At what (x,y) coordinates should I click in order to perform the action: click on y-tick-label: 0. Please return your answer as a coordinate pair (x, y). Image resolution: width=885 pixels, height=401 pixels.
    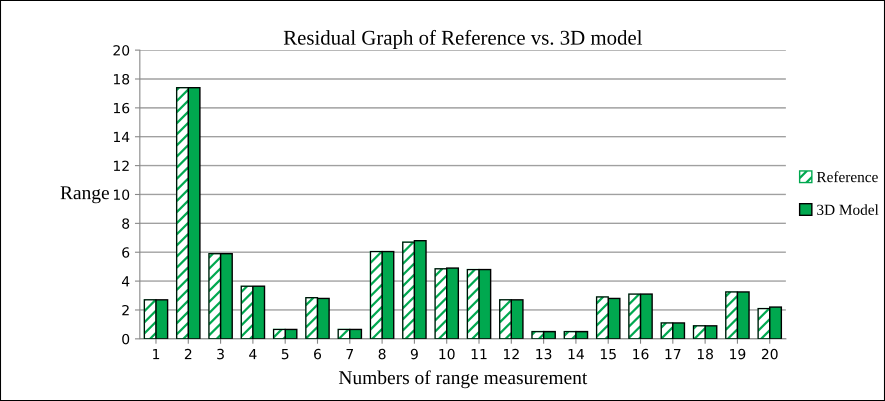
    Looking at the image, I should click on (126, 339).